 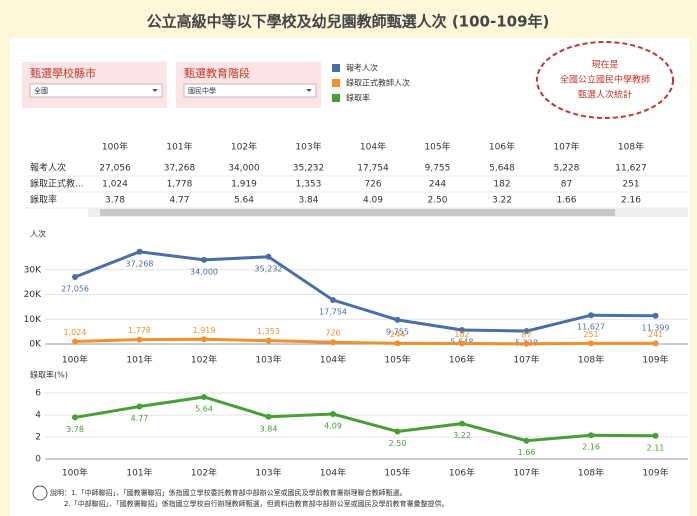 I want to click on x-tick-label: 109年, so click(x=655, y=473).